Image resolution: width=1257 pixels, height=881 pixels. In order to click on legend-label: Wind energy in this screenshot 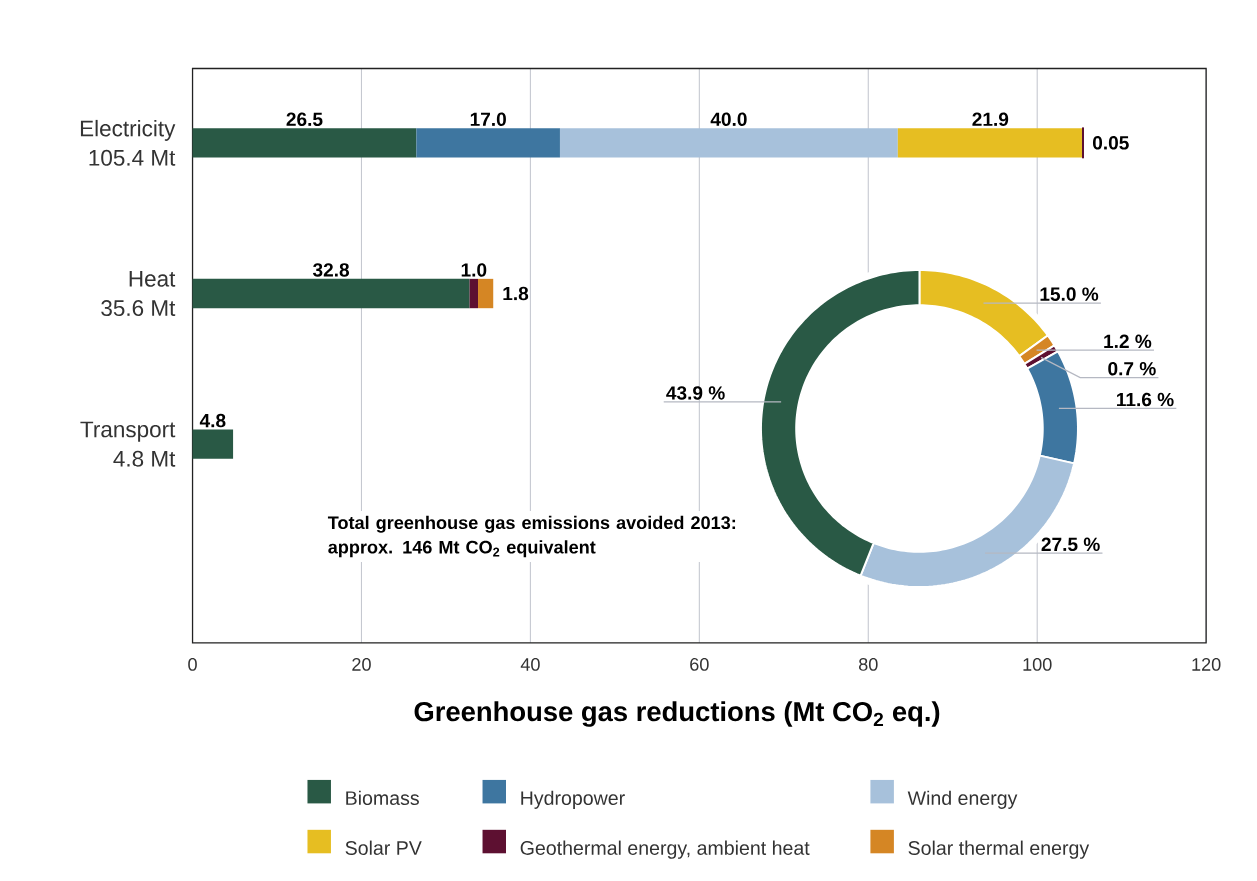, I will do `click(962, 800)`.